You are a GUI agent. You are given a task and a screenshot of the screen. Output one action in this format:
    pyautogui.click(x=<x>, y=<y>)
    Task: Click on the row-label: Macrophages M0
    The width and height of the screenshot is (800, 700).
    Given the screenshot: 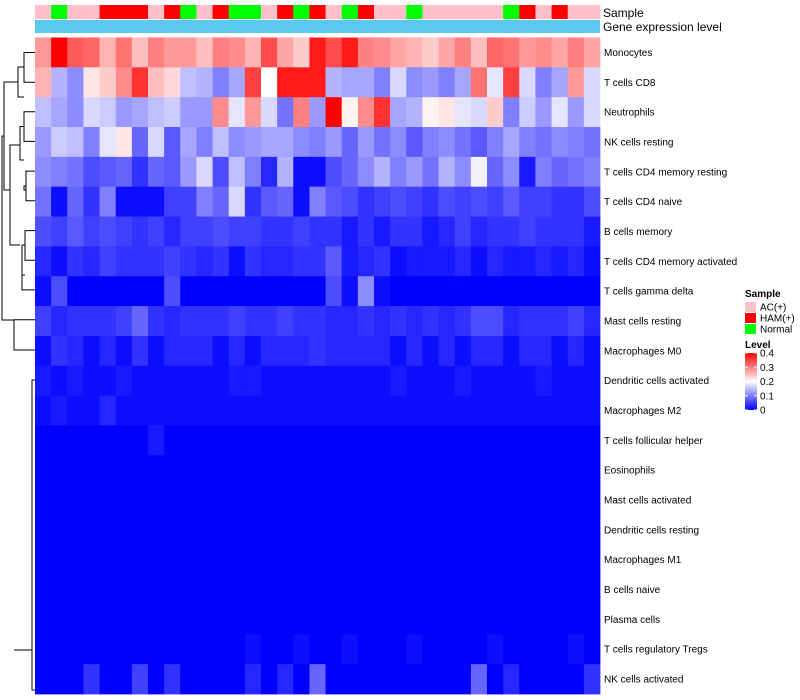 What is the action you would take?
    pyautogui.click(x=643, y=351)
    